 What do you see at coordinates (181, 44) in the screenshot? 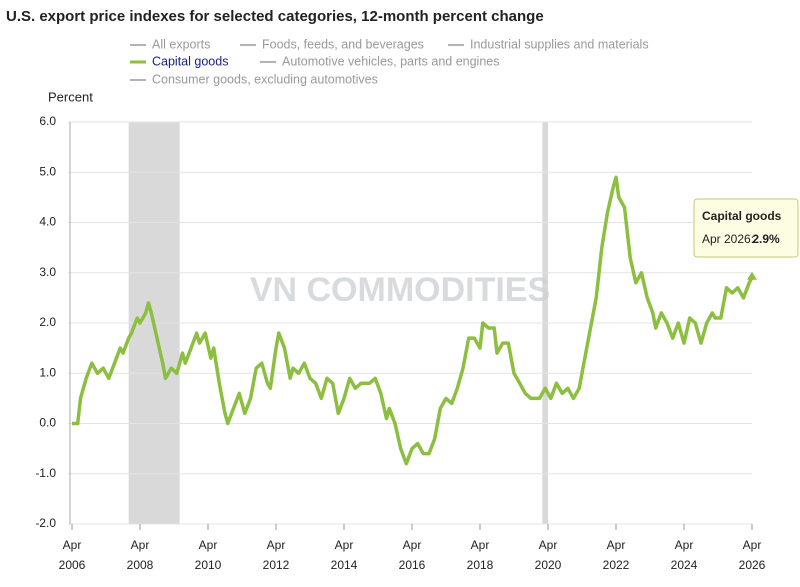
I see `legend-label: All exports` at bounding box center [181, 44].